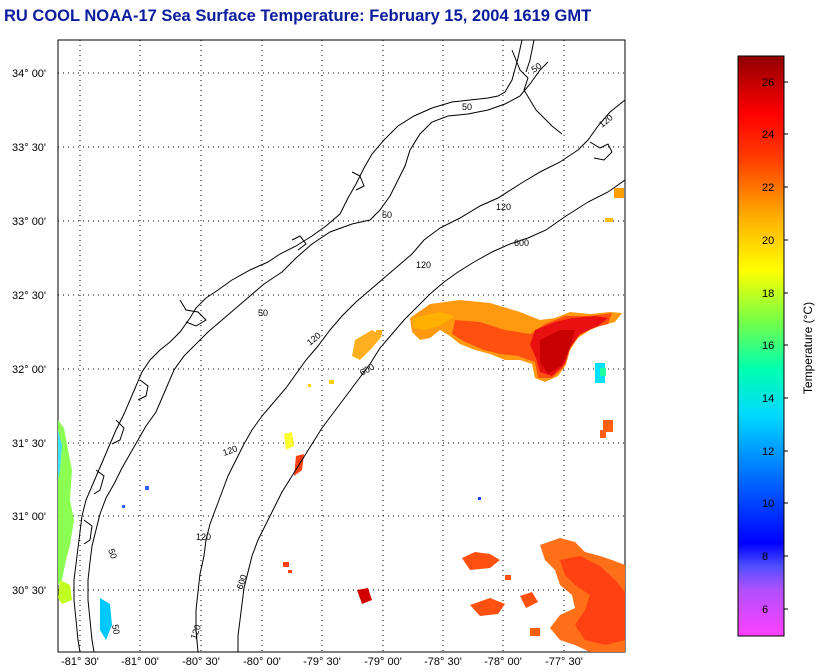  I want to click on lat-tick-label: 34° 00', so click(29, 74).